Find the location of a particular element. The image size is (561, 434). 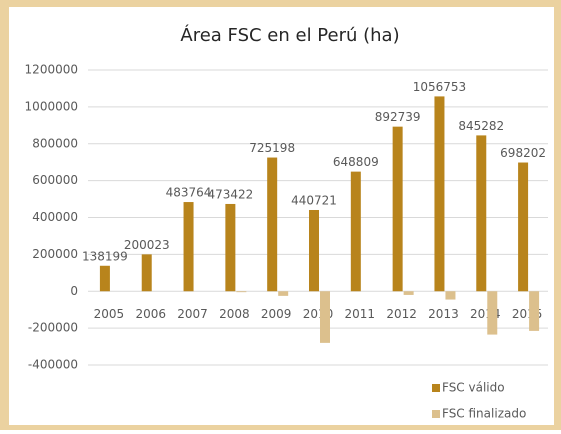

data-label: 1056753 is located at coordinates (439, 87).